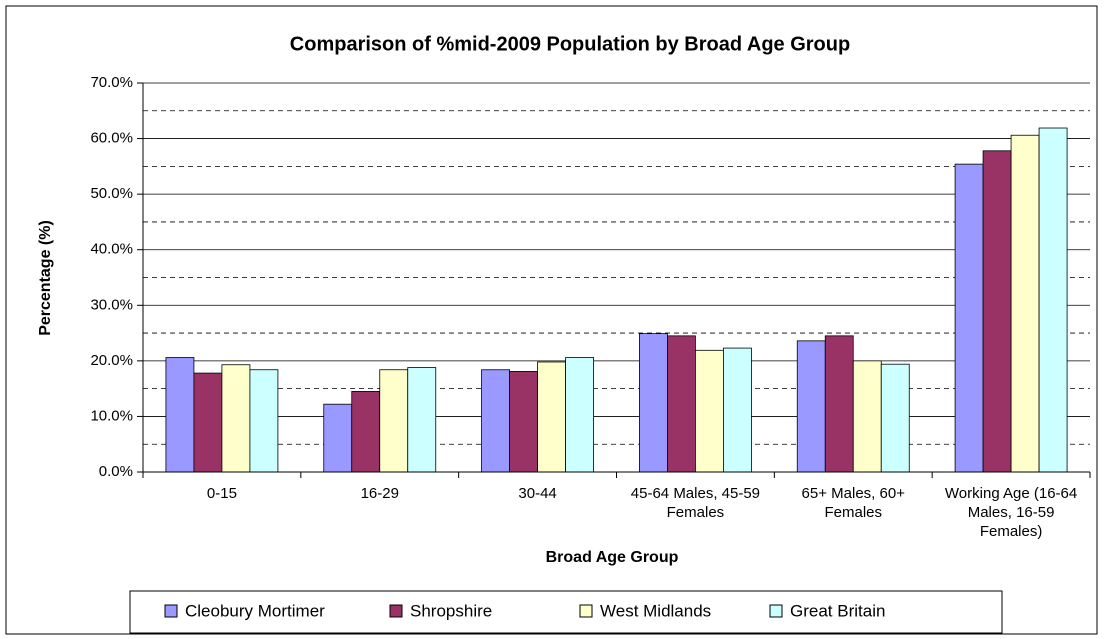 Image resolution: width=1104 pixels, height=639 pixels. What do you see at coordinates (379, 493) in the screenshot?
I see `x-tick-label: 16-29` at bounding box center [379, 493].